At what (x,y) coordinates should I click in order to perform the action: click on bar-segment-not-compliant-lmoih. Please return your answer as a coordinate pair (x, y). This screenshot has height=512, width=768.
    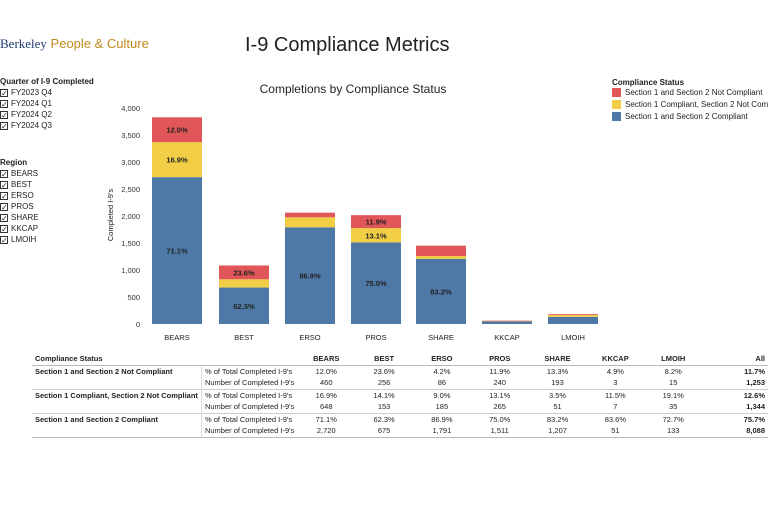
    Looking at the image, I should click on (573, 314).